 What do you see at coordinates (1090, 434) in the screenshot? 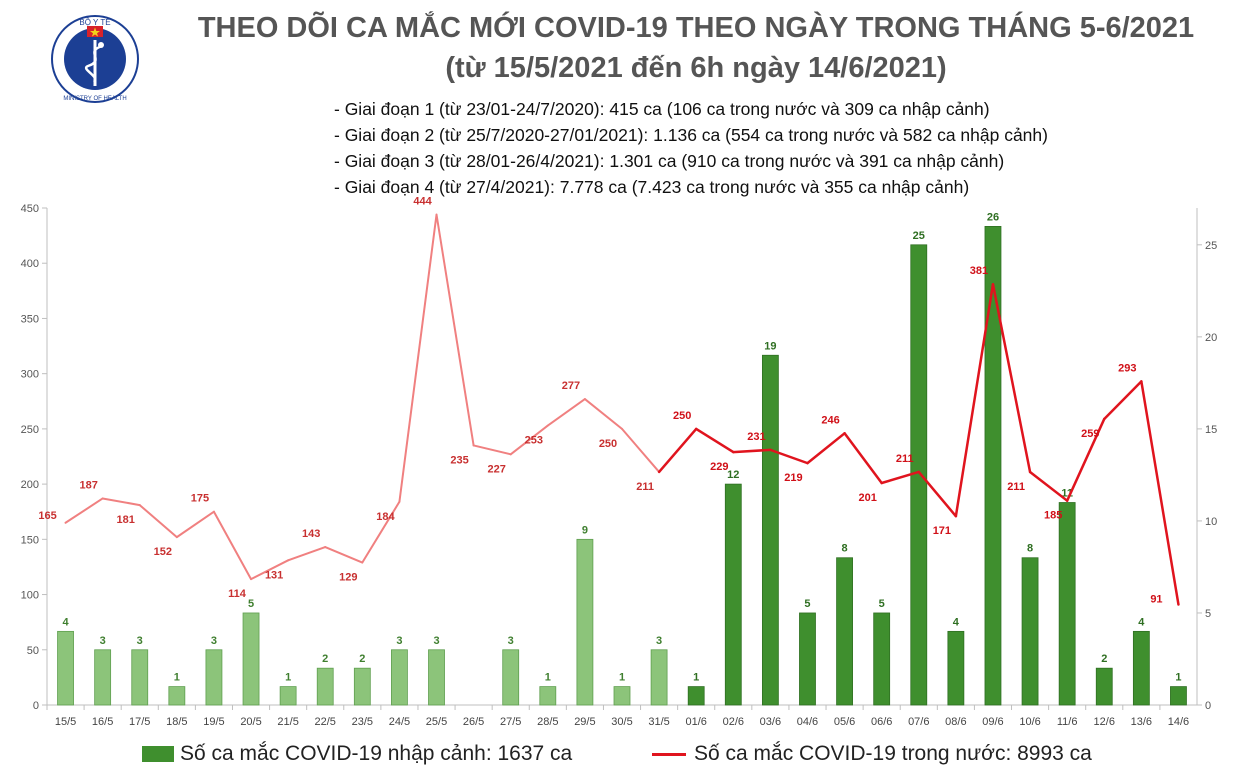
I see `line-value-label: 259` at bounding box center [1090, 434].